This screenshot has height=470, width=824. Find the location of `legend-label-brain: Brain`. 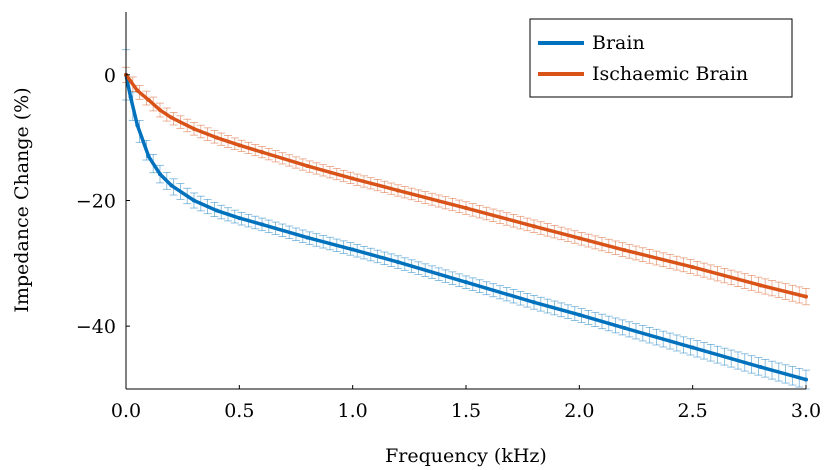

legend-label-brain: Brain is located at coordinates (618, 43).